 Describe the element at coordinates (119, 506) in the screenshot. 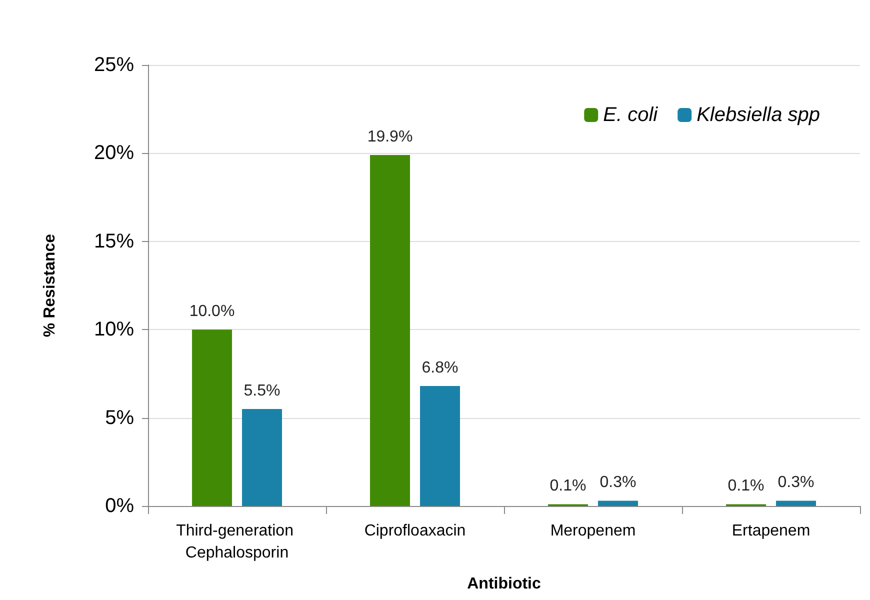

I see `y-tick-label: 0%` at that location.